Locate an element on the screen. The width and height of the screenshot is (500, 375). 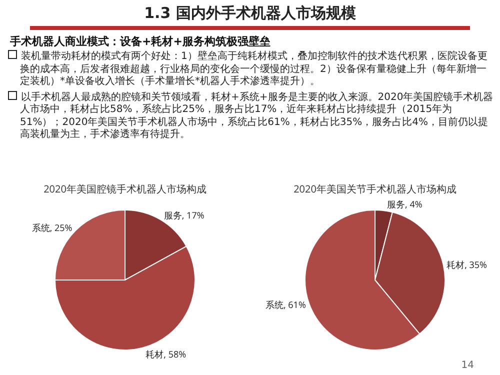
text: 装机量带动耗材的模式有两个好处：1）壁垒高于纯耗材模式，叠加控制软件的技术迭代积累，医院设备更换的成本高，后发者很难超越，行业格局的变化会一个缓慢的过程。2）设备保有量稳健上升（每年新增一定装机）*单设备收入增长（手术量增长*机器人手术渗透率提升）。 is located at coordinates (253, 69).